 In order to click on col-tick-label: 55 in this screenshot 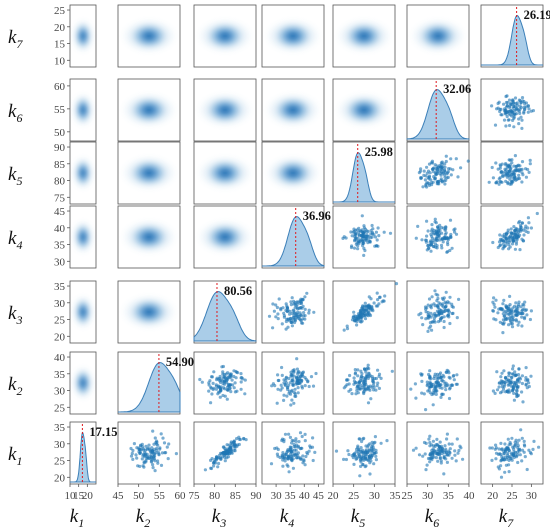, I will do `click(160, 496)`.